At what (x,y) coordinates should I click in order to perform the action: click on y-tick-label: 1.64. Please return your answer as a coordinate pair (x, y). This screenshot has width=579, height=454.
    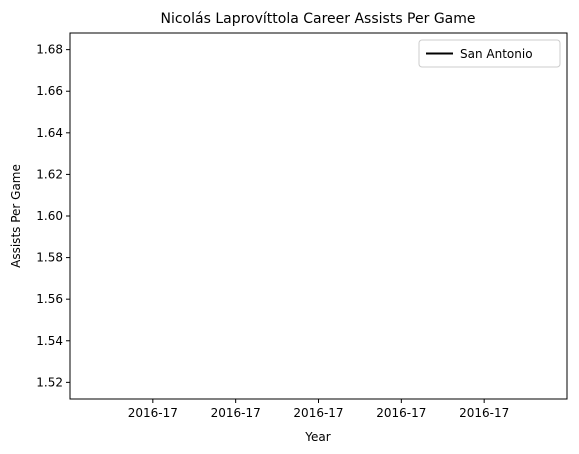
    Looking at the image, I should click on (49, 133).